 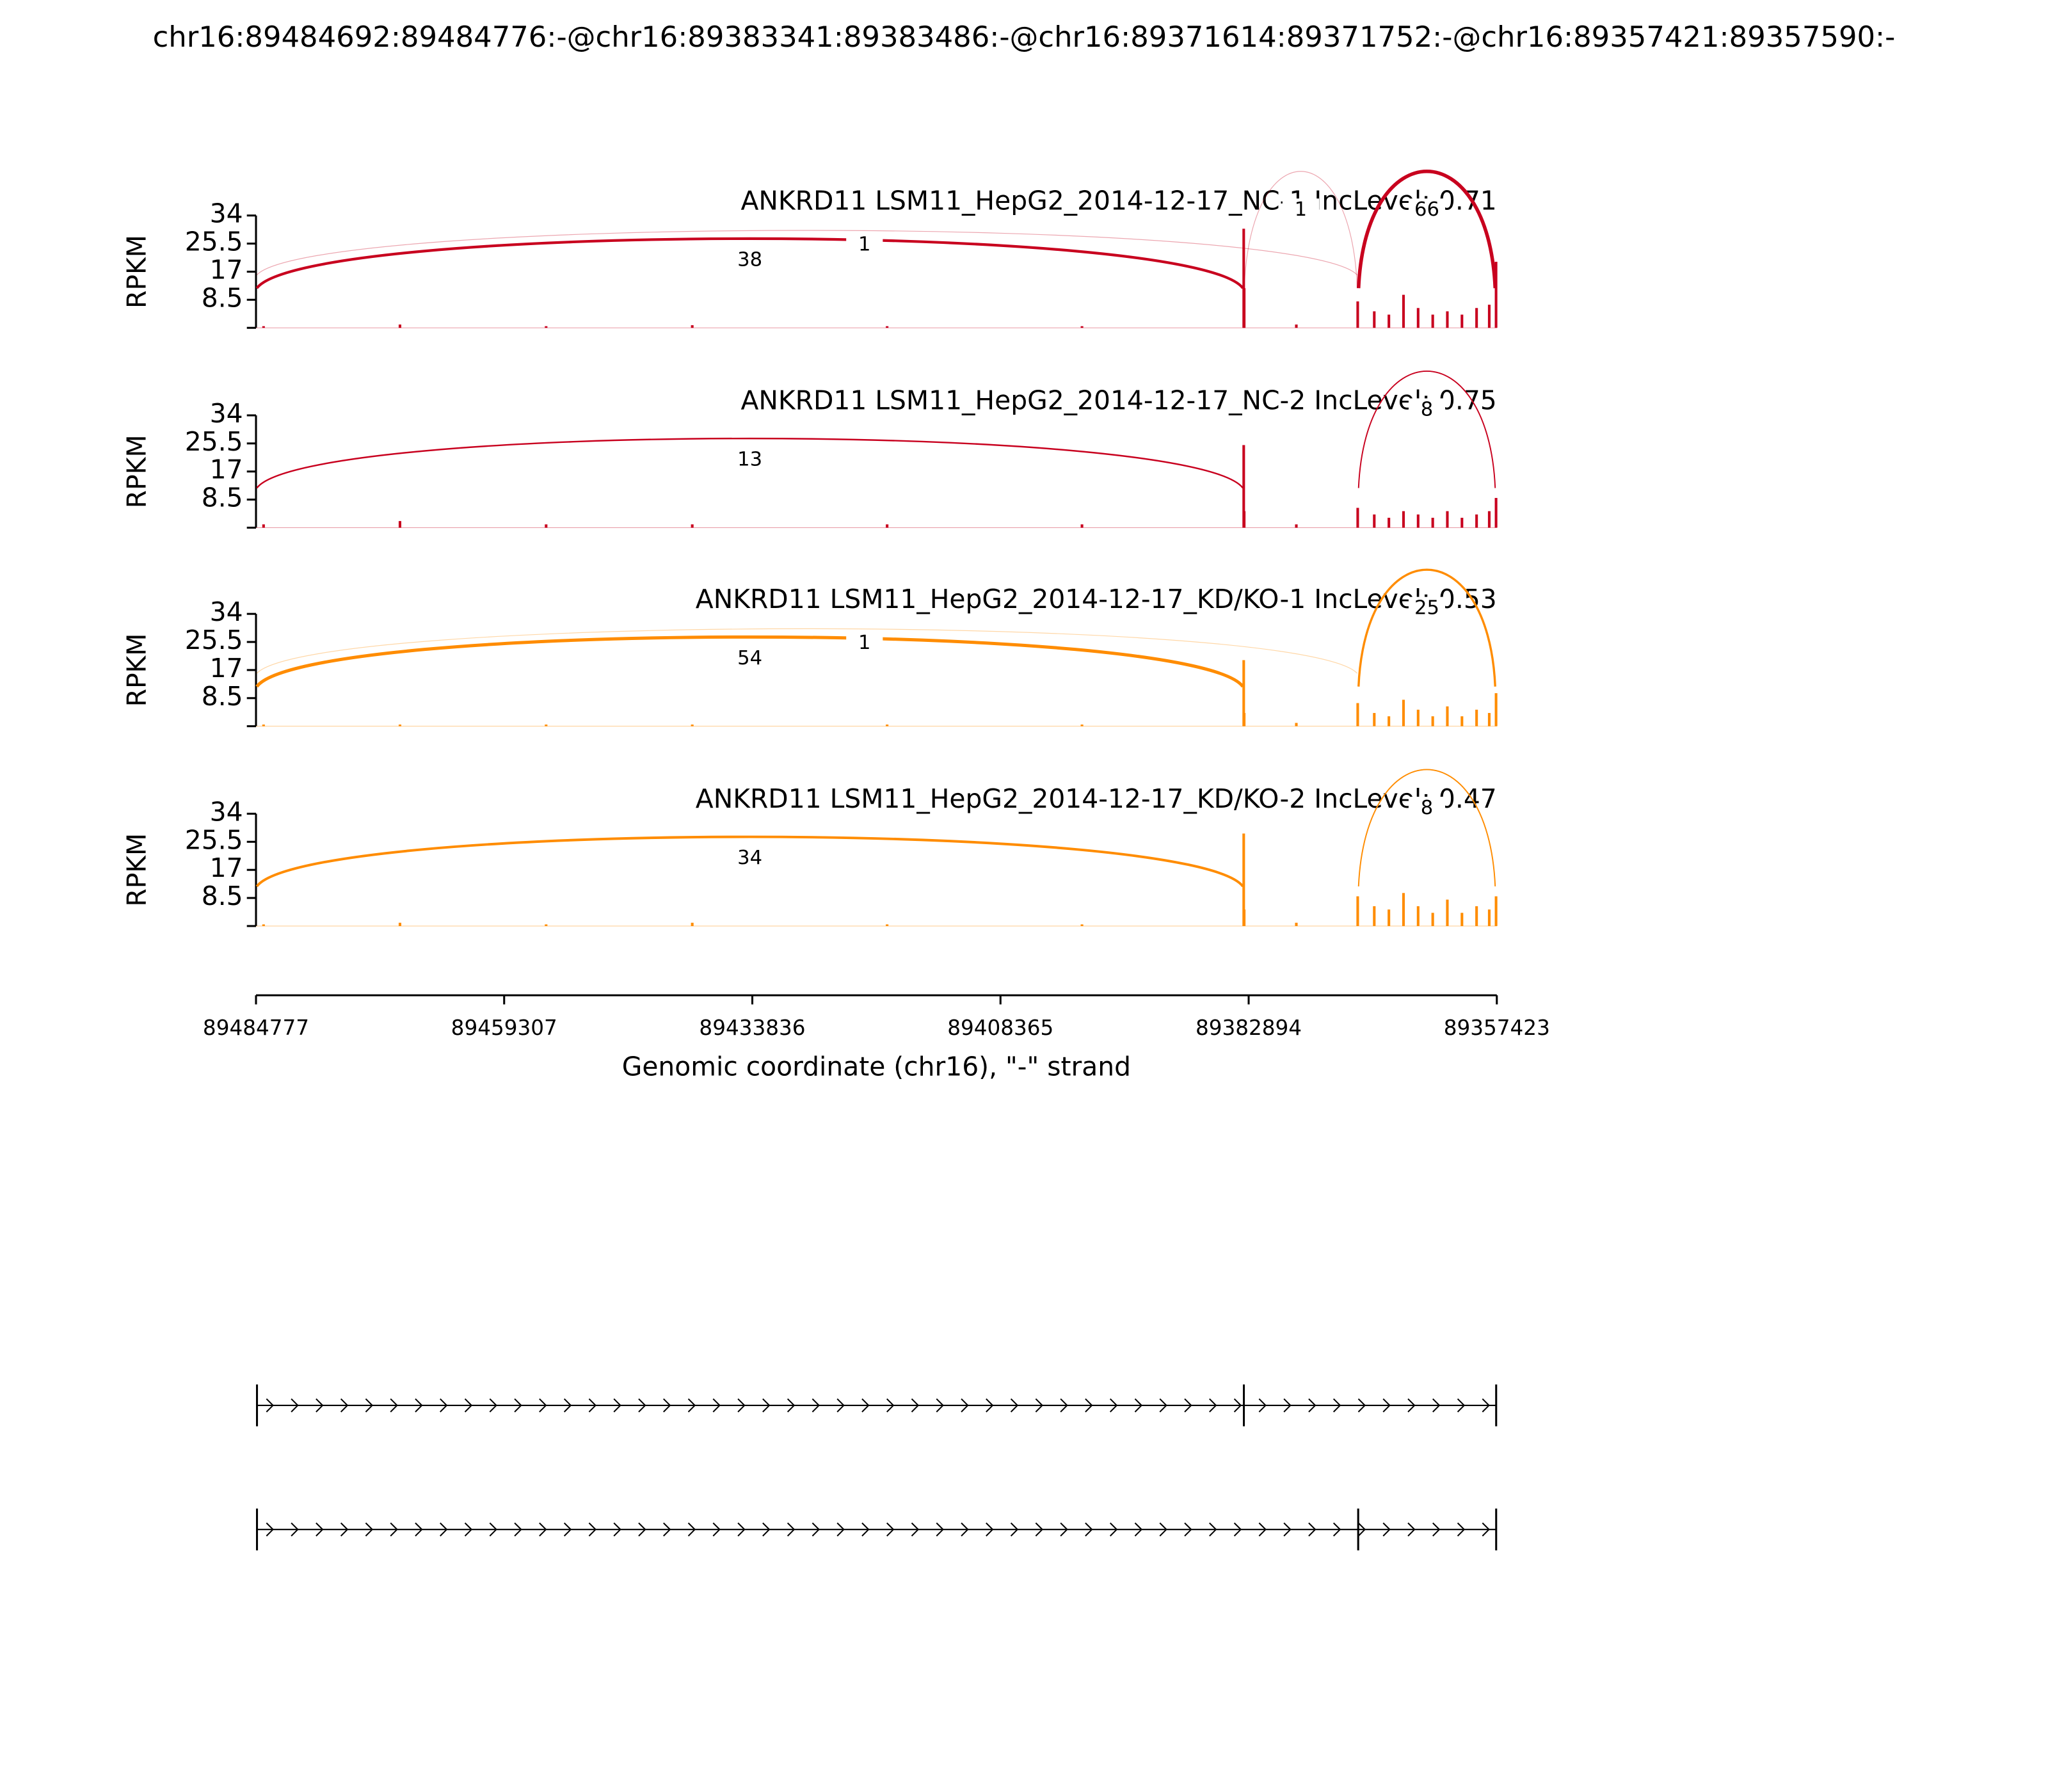 I want to click on y-tick-label: 25.5, so click(x=214, y=242).